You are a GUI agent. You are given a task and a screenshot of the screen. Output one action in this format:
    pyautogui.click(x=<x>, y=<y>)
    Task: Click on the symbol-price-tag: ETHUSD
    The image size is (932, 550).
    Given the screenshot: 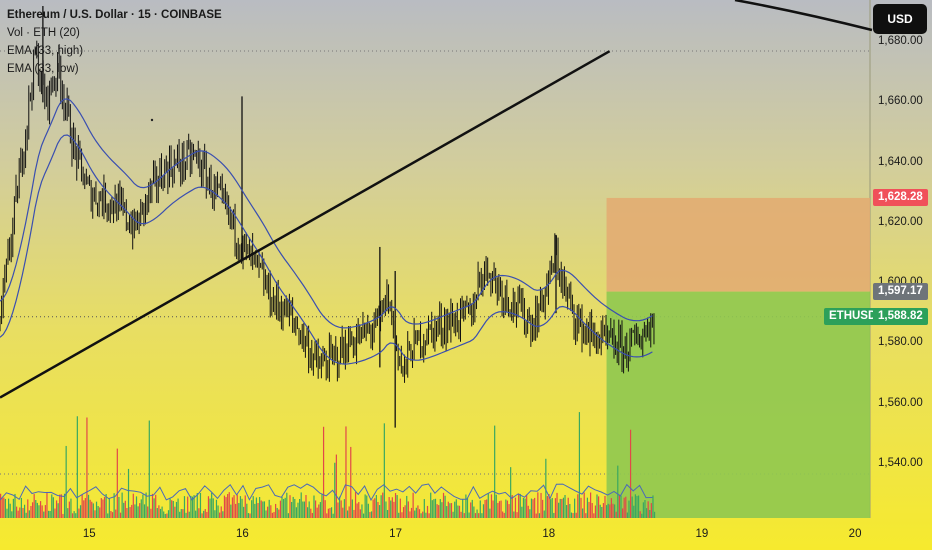 What is the action you would take?
    pyautogui.click(x=853, y=316)
    